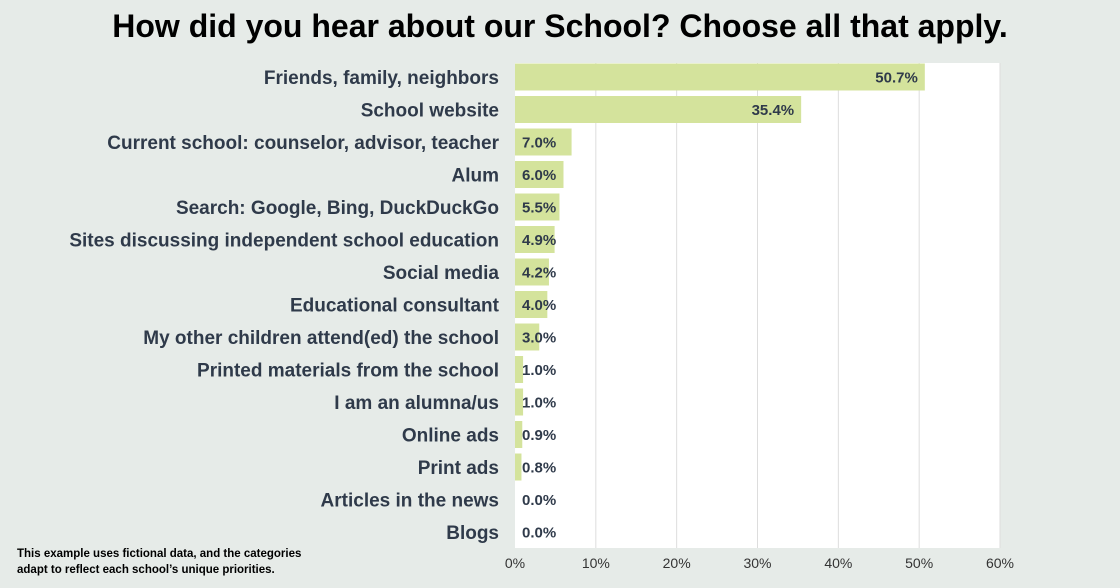  What do you see at coordinates (430, 111) in the screenshot?
I see `category-label: School website` at bounding box center [430, 111].